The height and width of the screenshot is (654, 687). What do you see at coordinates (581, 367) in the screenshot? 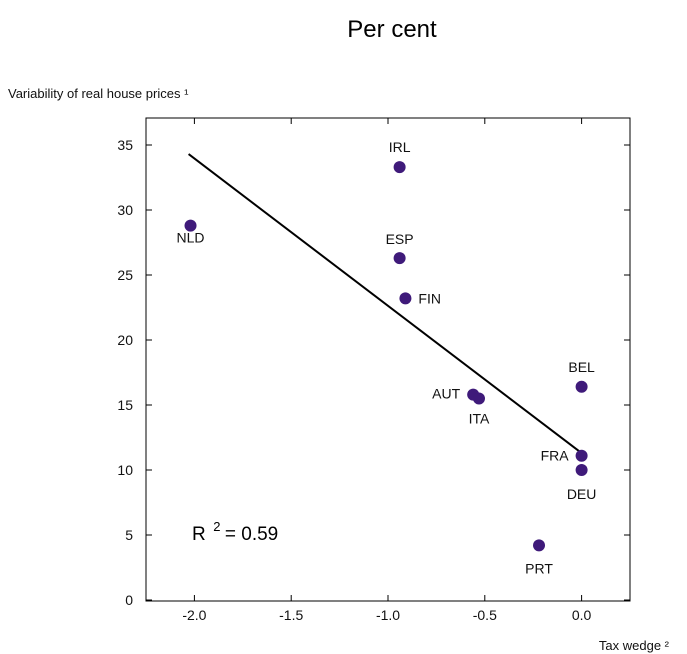
I see `point-label-bel: BEL` at bounding box center [581, 367].